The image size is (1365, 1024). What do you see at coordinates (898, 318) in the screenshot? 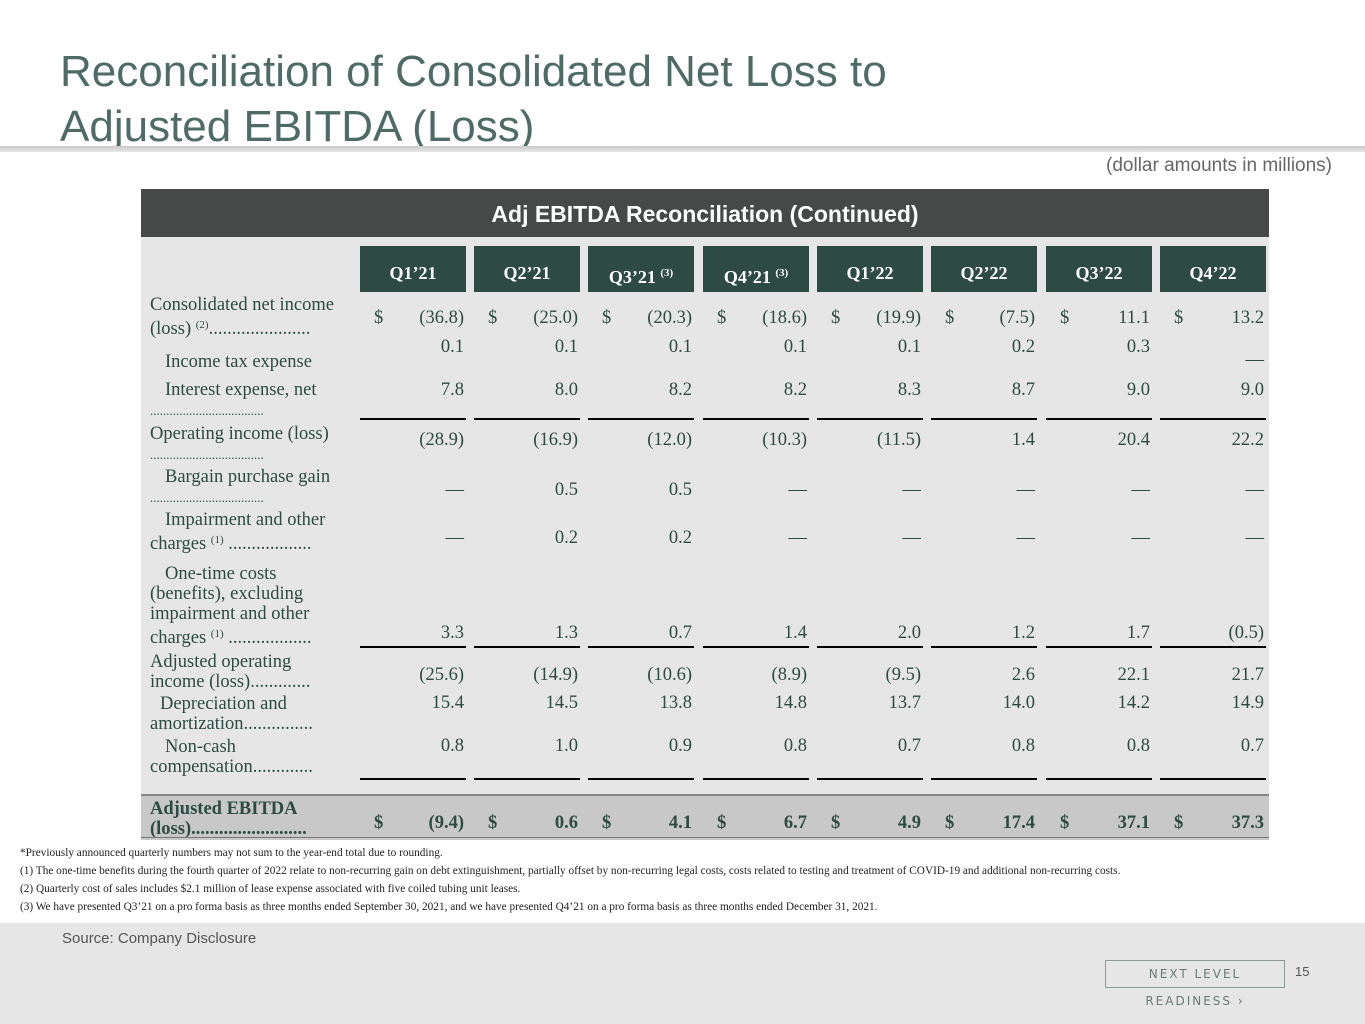
I see `cell-value: (19.9)` at bounding box center [898, 318].